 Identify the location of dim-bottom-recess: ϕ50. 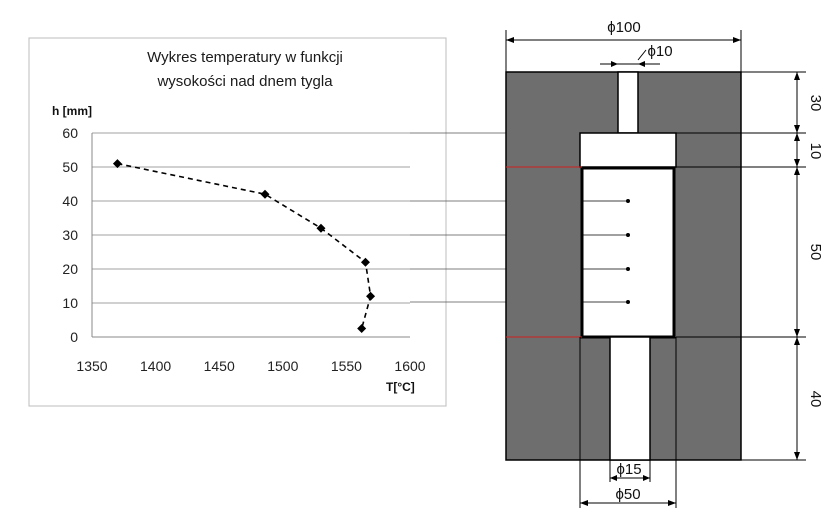
(627, 494).